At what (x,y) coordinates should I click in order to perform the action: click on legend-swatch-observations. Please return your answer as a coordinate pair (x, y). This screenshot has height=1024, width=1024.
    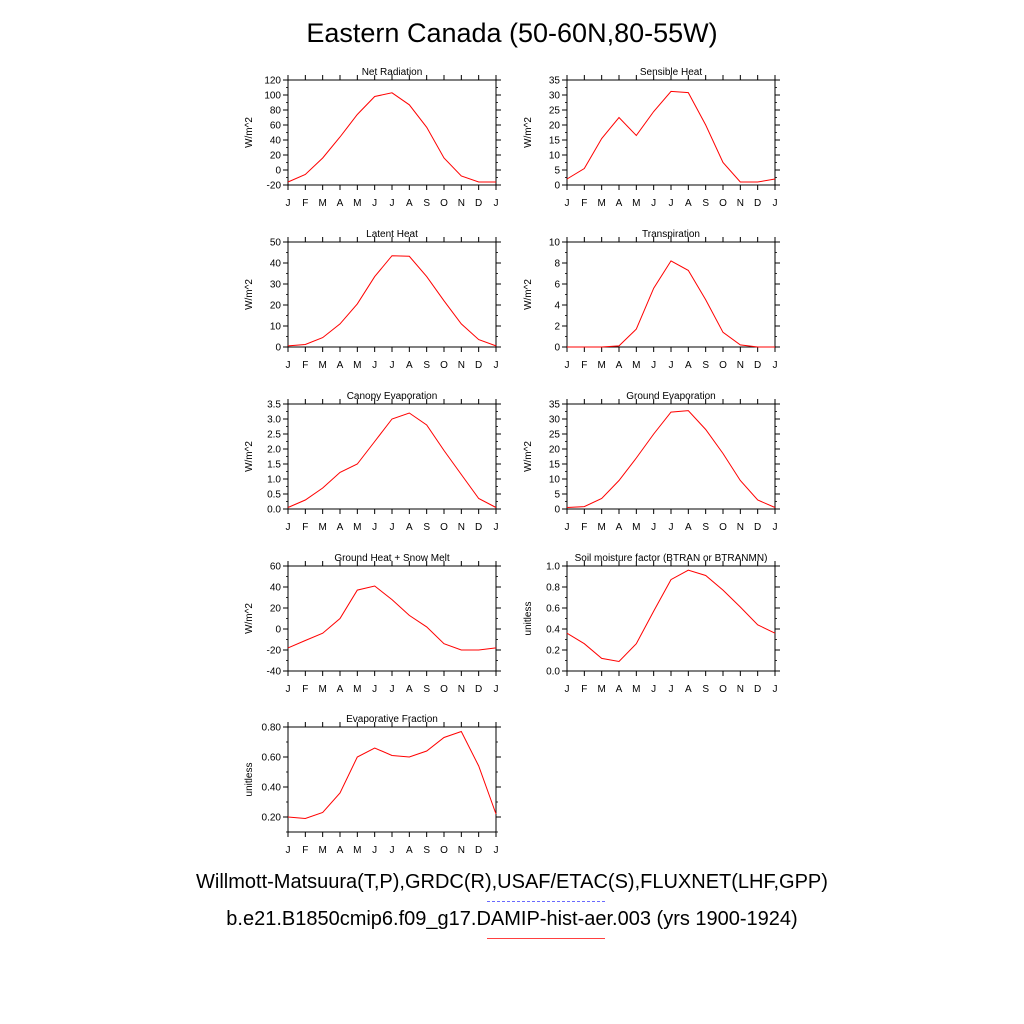
    Looking at the image, I should click on (546, 901).